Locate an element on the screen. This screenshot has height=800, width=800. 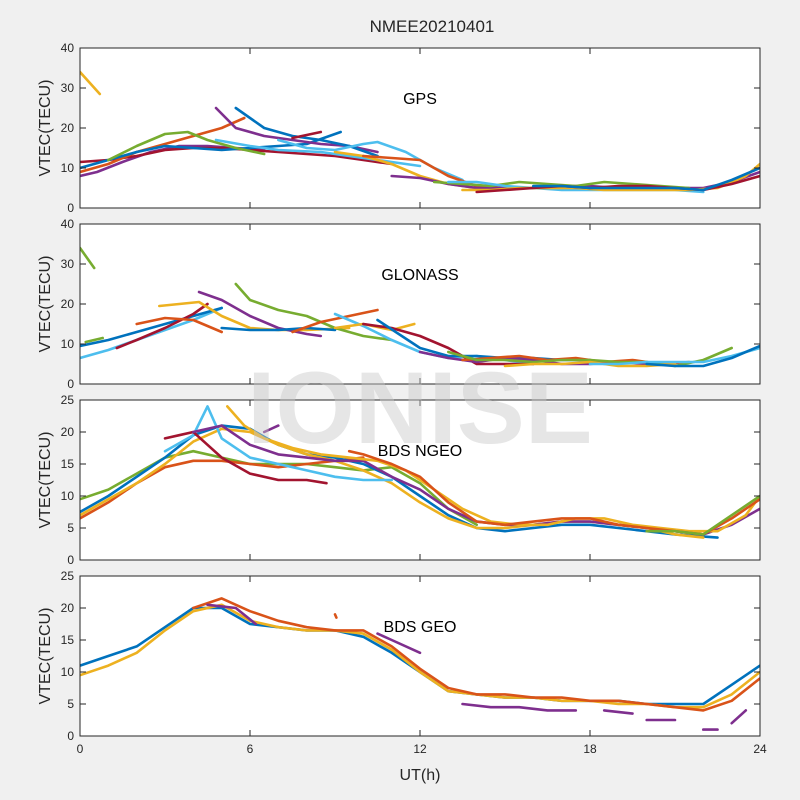
watermark: IONISE is located at coordinates (420, 408).